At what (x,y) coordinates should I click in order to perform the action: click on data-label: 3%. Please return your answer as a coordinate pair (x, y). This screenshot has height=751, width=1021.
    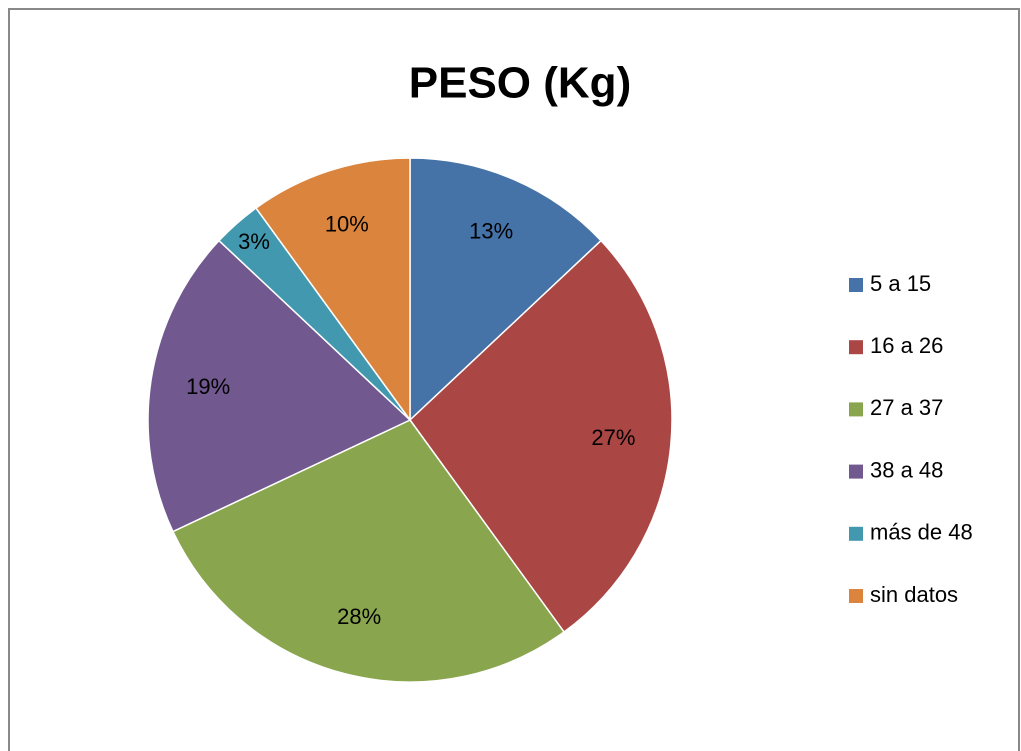
    Looking at the image, I should click on (254, 241).